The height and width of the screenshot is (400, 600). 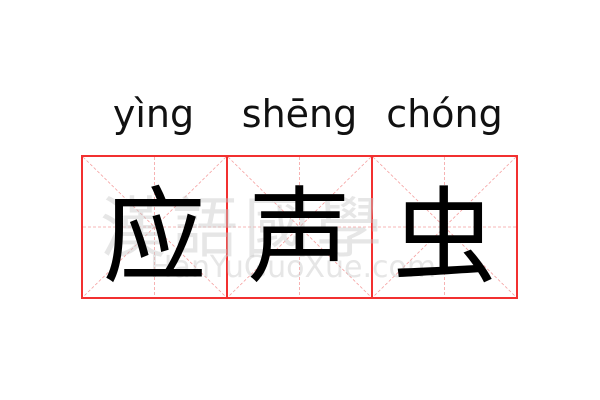 What do you see at coordinates (444, 236) in the screenshot?
I see `character-3: 虫` at bounding box center [444, 236].